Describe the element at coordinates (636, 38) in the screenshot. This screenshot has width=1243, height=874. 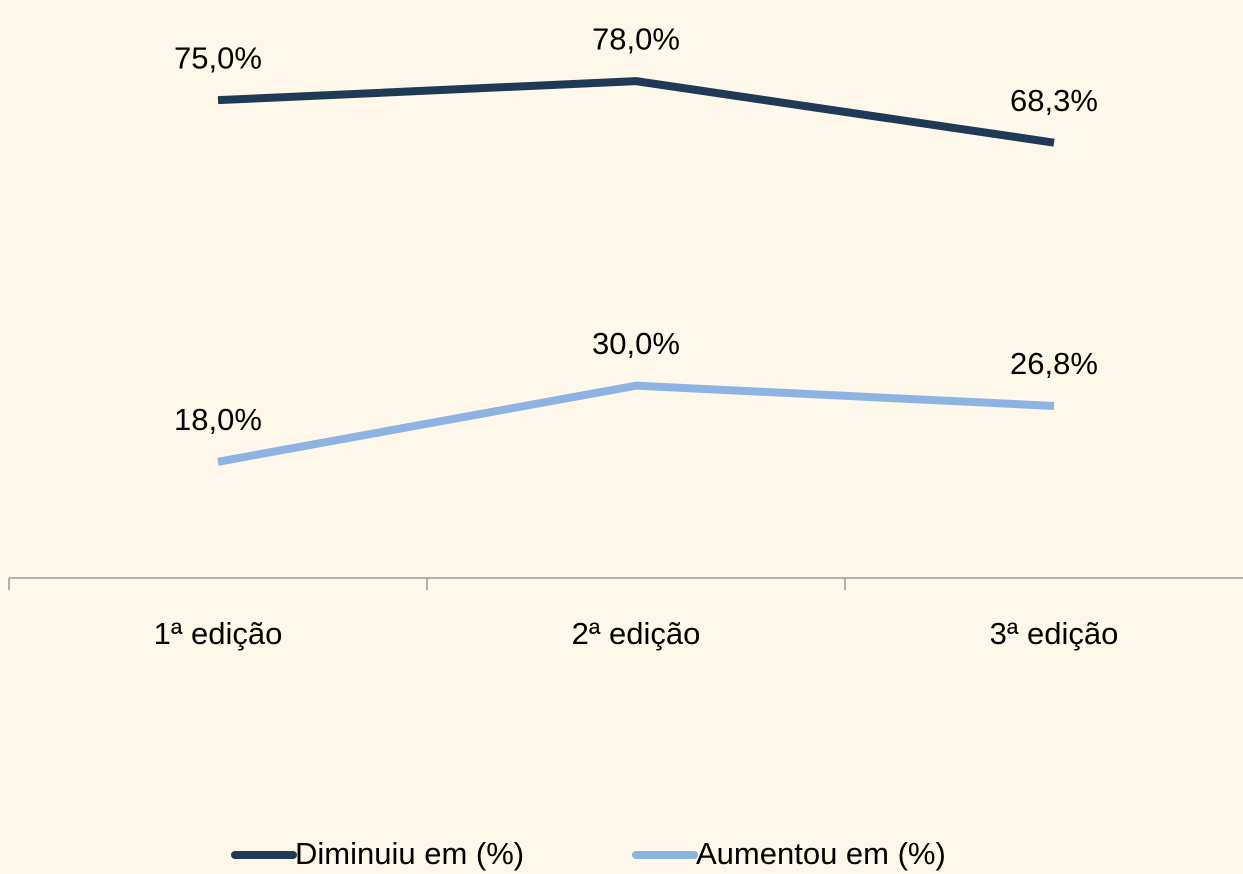
I see `data-label: 78,0%` at that location.